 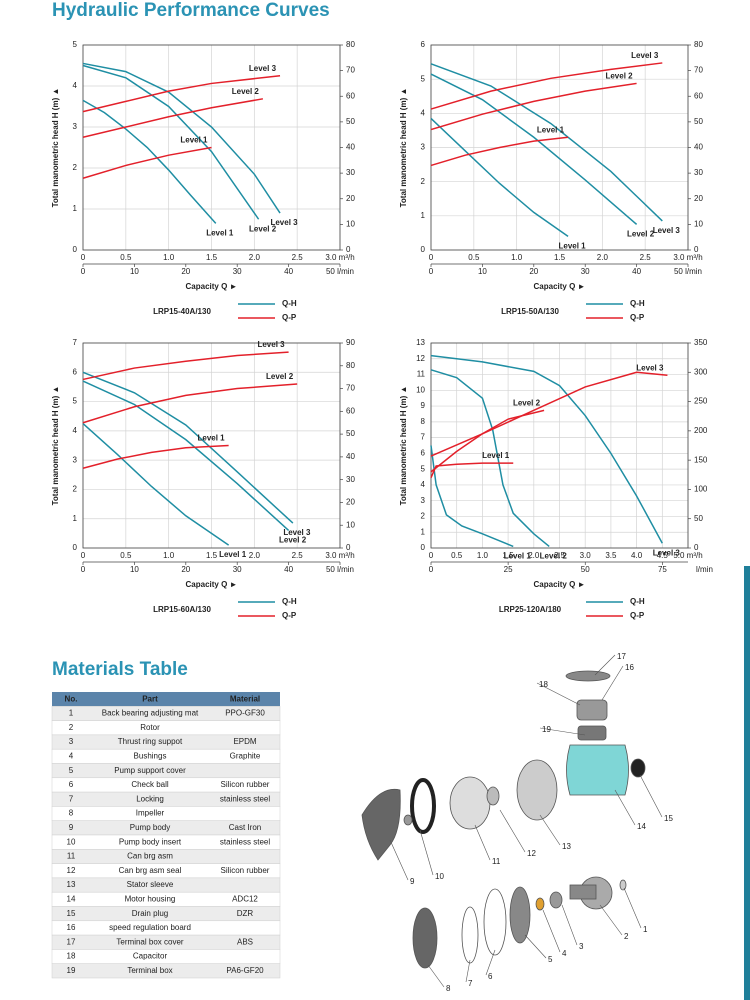 What do you see at coordinates (244, 741) in the screenshot?
I see `table-cell: EPDM` at bounding box center [244, 741].